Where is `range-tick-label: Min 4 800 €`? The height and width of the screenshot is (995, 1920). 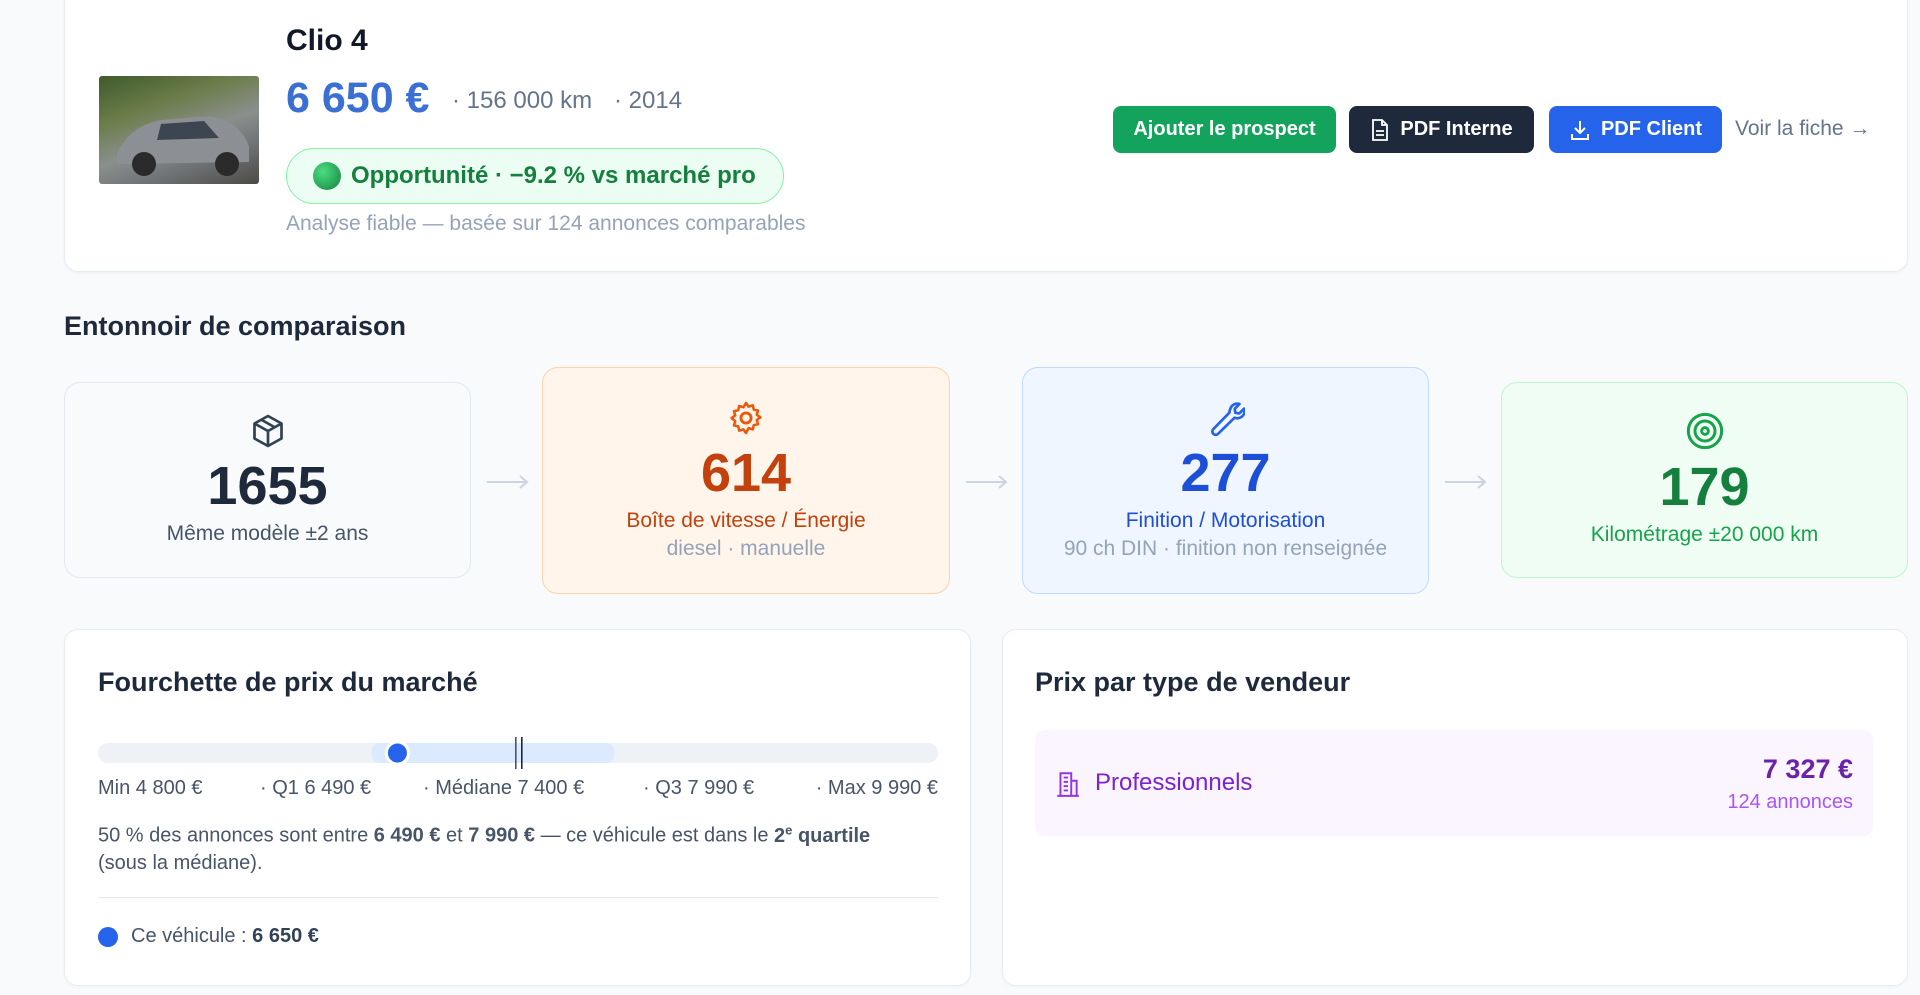 range-tick-label: Min 4 800 € is located at coordinates (150, 788).